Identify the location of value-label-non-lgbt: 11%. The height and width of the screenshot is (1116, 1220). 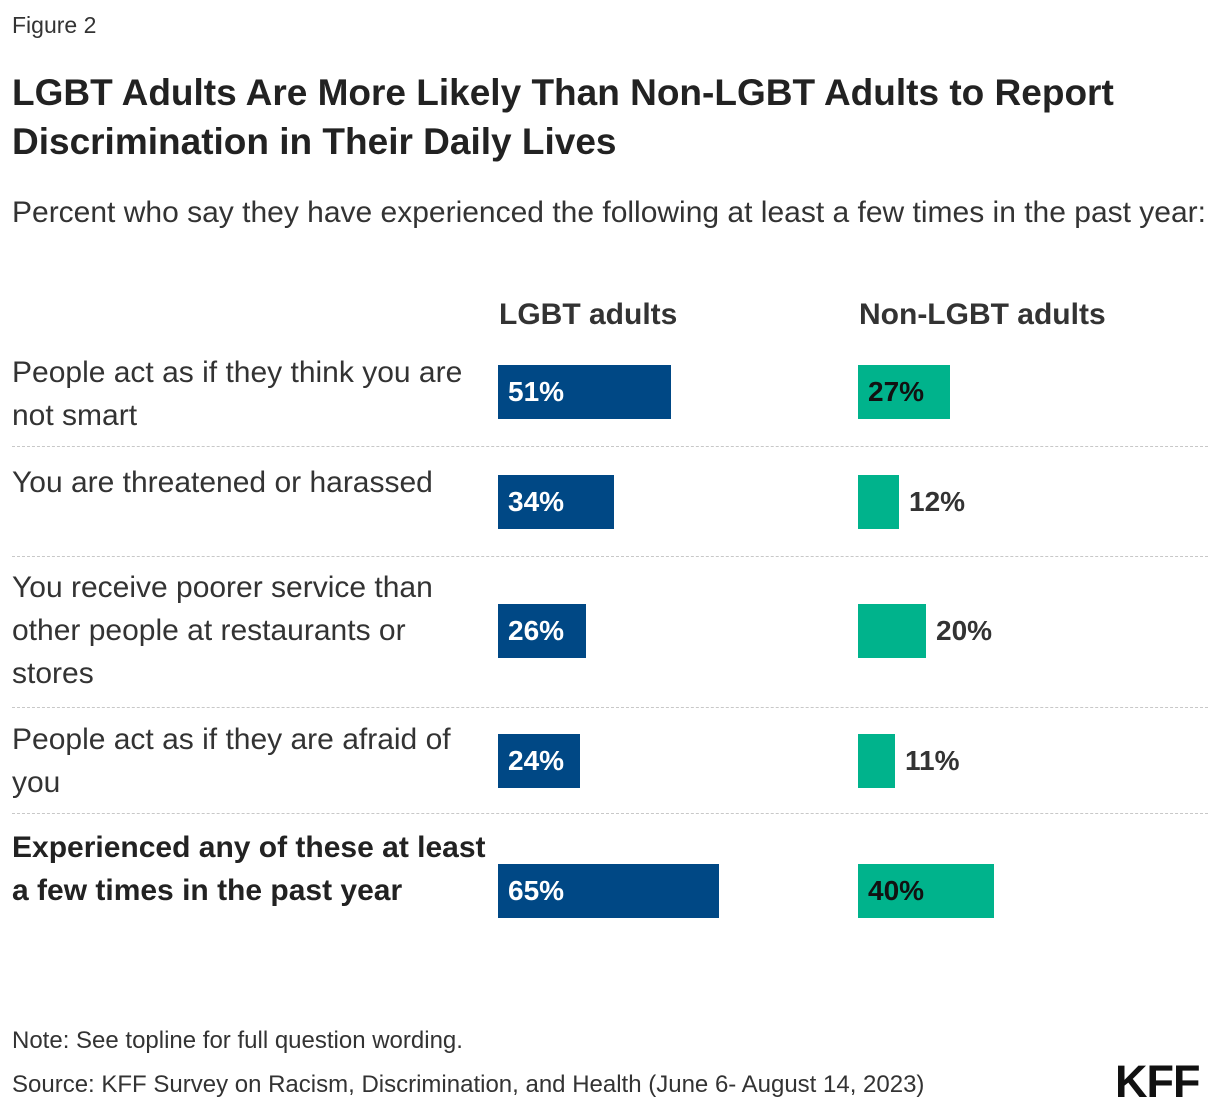
(932, 760).